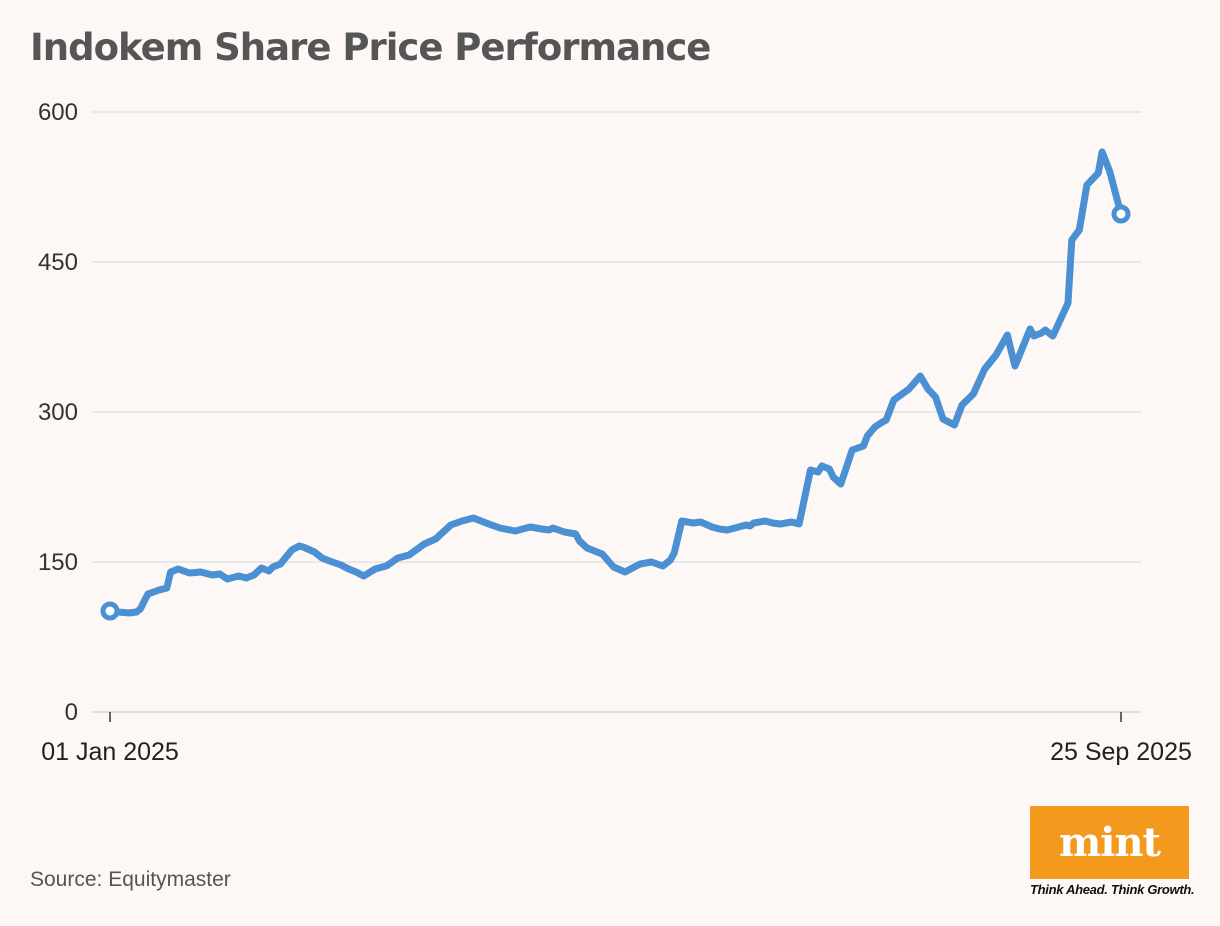  I want to click on y-tick-label: 600, so click(58, 112).